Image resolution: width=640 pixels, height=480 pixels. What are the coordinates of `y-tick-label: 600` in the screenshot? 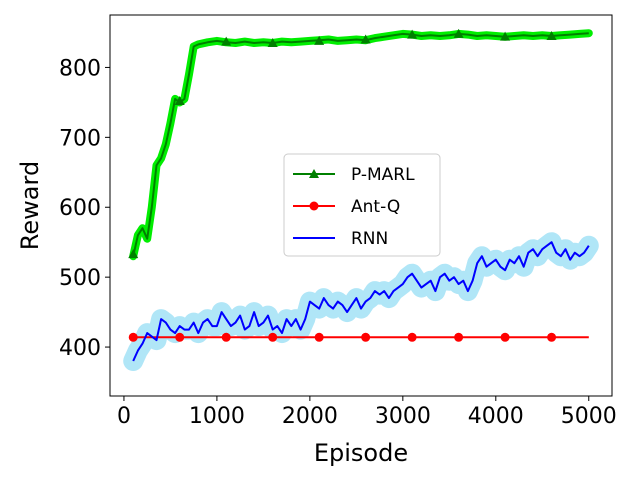 It's located at (80, 208).